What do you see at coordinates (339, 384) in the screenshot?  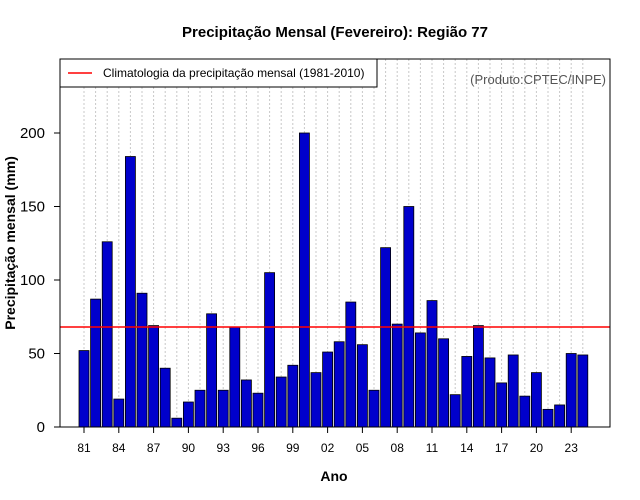 I see `bar-2003` at bounding box center [339, 384].